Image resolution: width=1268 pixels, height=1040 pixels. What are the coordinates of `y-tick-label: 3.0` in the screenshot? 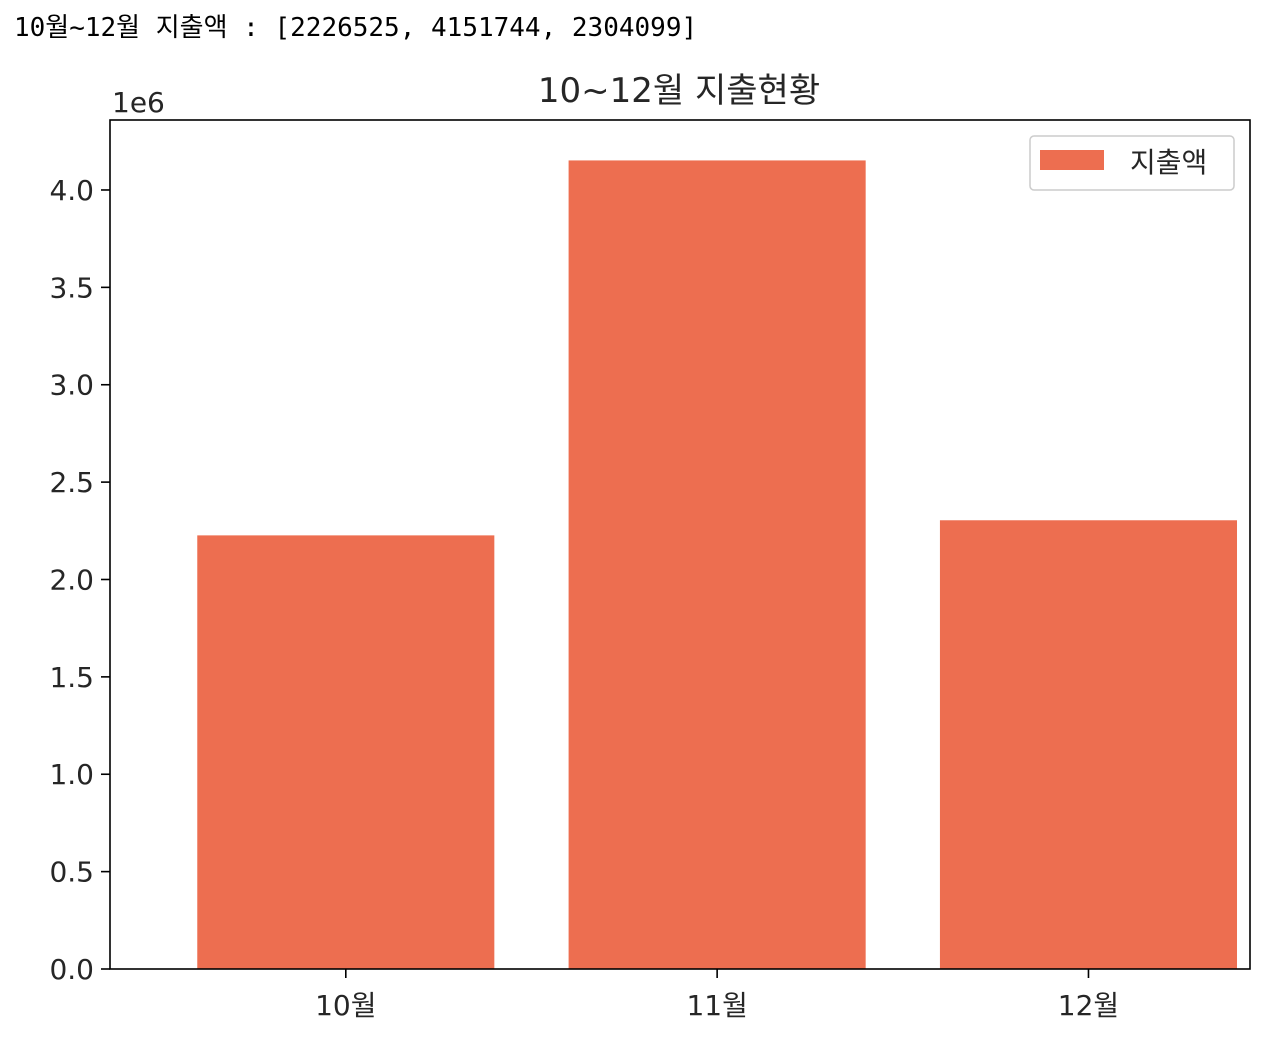 It's located at (71, 385).